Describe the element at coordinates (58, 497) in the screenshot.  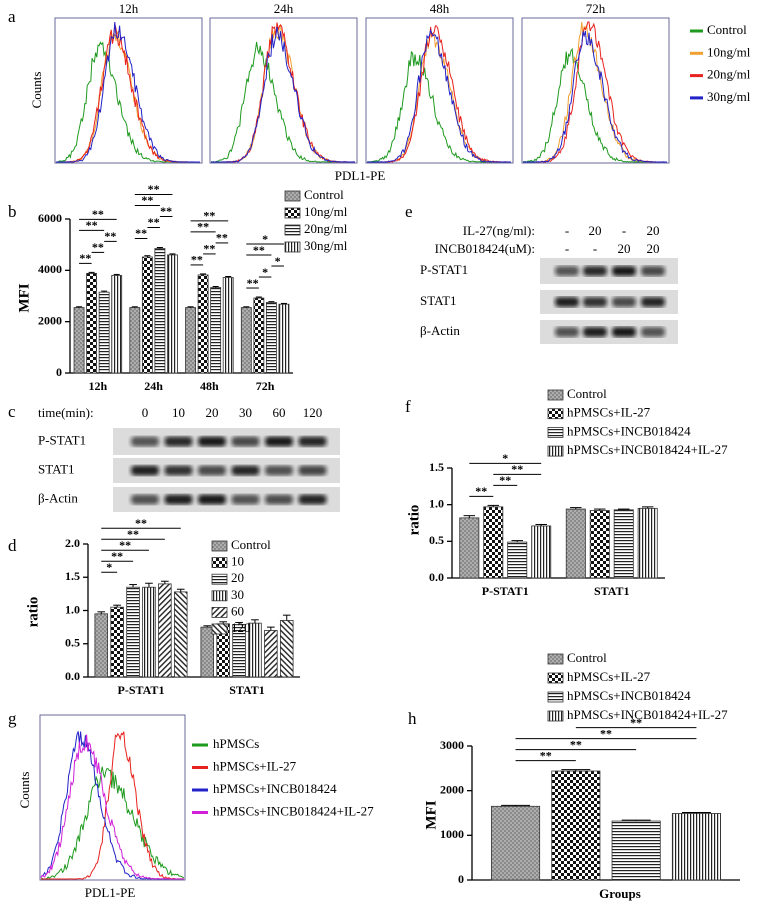
I see `row-label: β-Actin` at that location.